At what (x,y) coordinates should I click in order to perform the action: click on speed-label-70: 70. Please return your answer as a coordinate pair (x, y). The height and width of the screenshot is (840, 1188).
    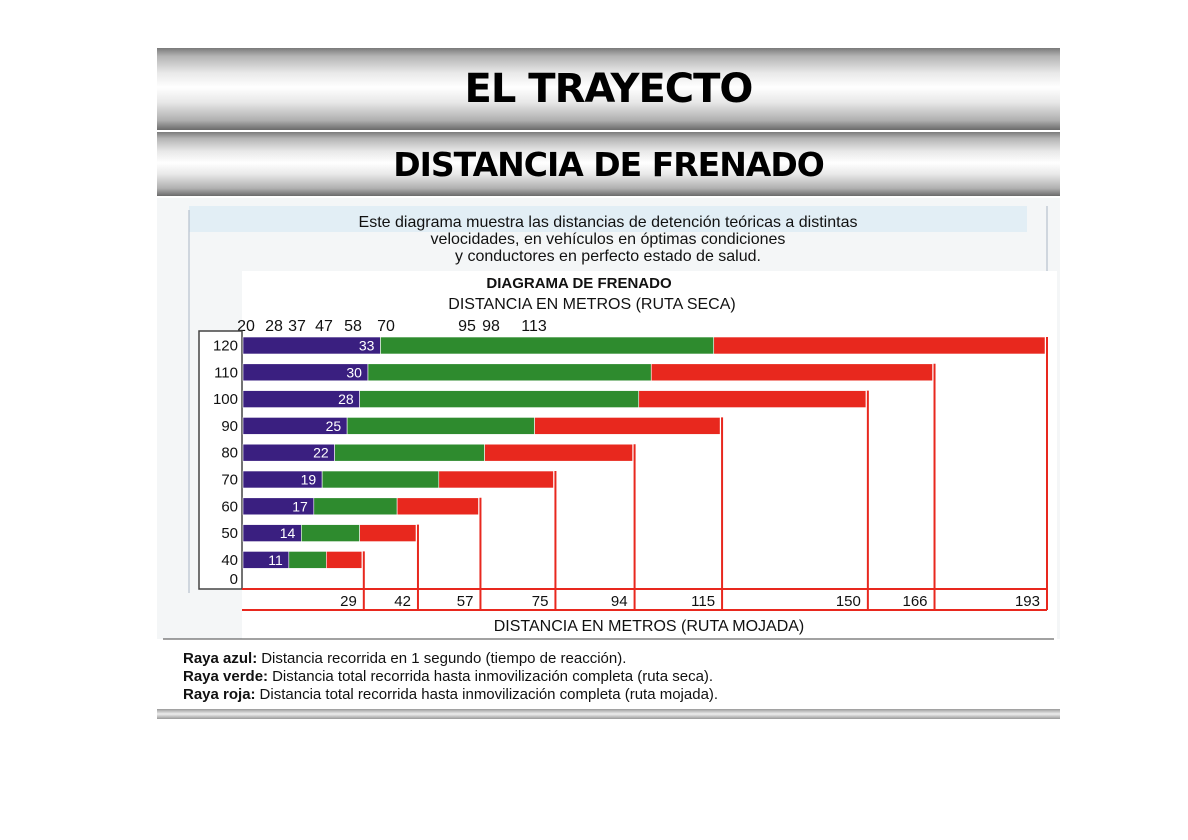
    Looking at the image, I should click on (229, 480).